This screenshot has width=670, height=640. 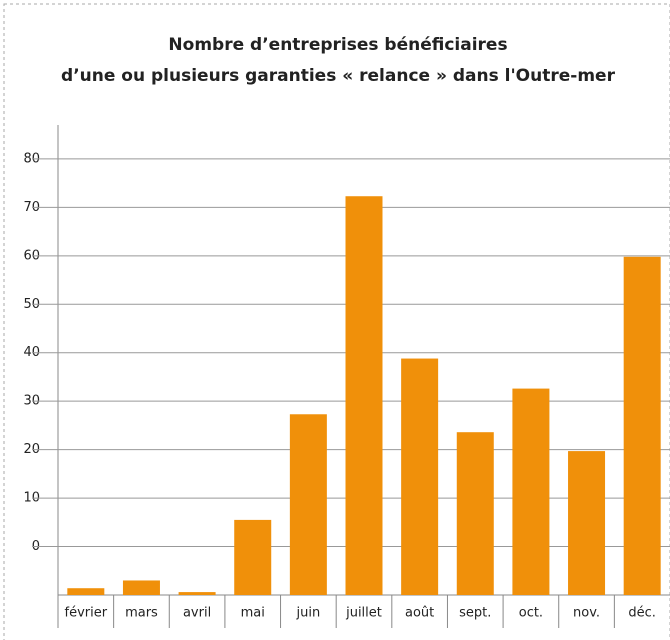 What do you see at coordinates (363, 613) in the screenshot?
I see `x-tick-label: juillet` at bounding box center [363, 613].